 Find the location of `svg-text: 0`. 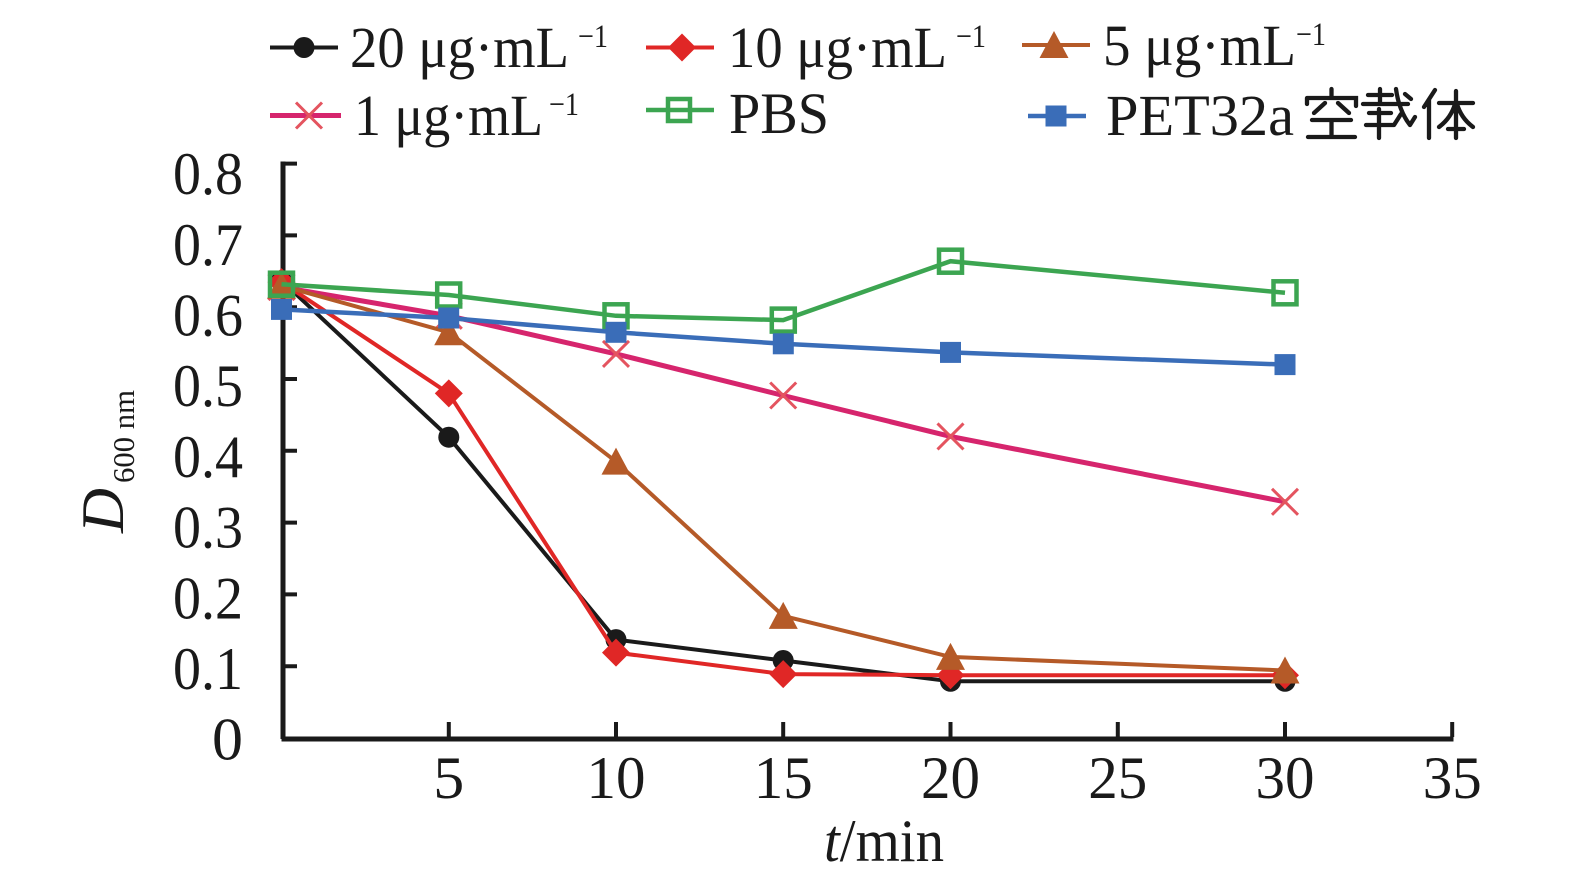

svg-text: 0 is located at coordinates (227, 740).